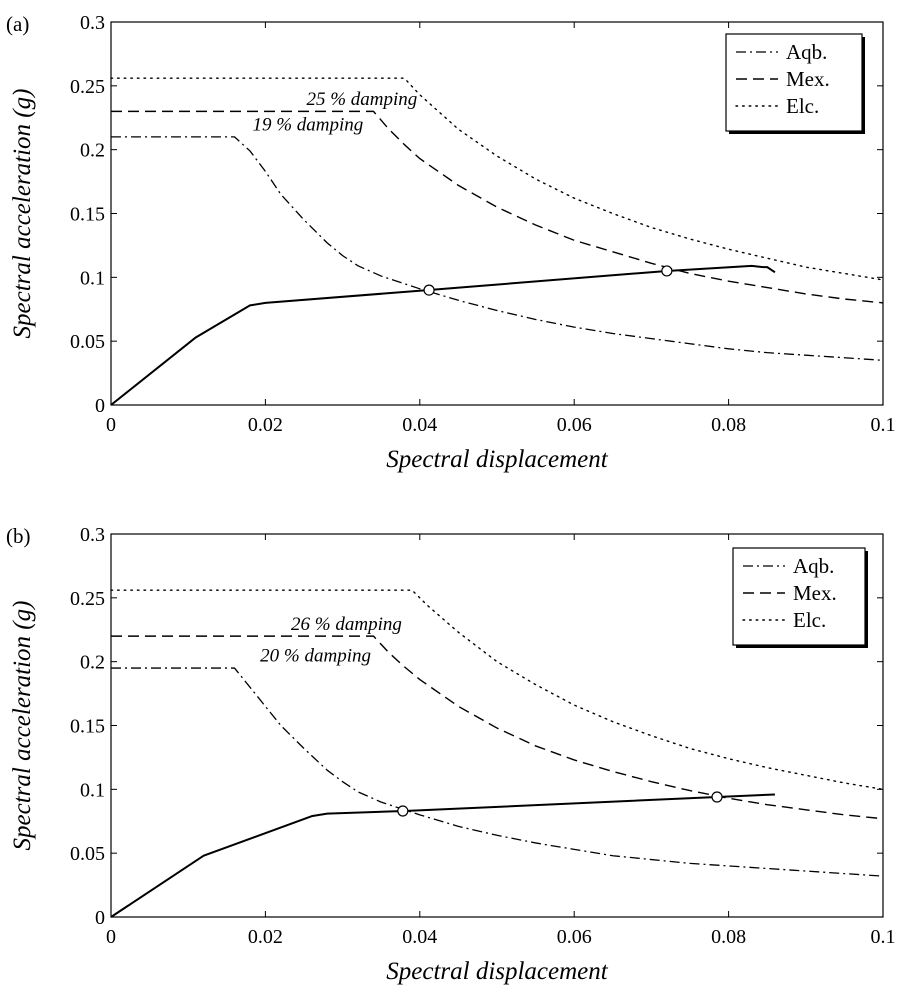 Image resolution: width=901 pixels, height=994 pixels. Describe the element at coordinates (361, 99) in the screenshot. I see `damping-annotation: 25 % damping` at that location.